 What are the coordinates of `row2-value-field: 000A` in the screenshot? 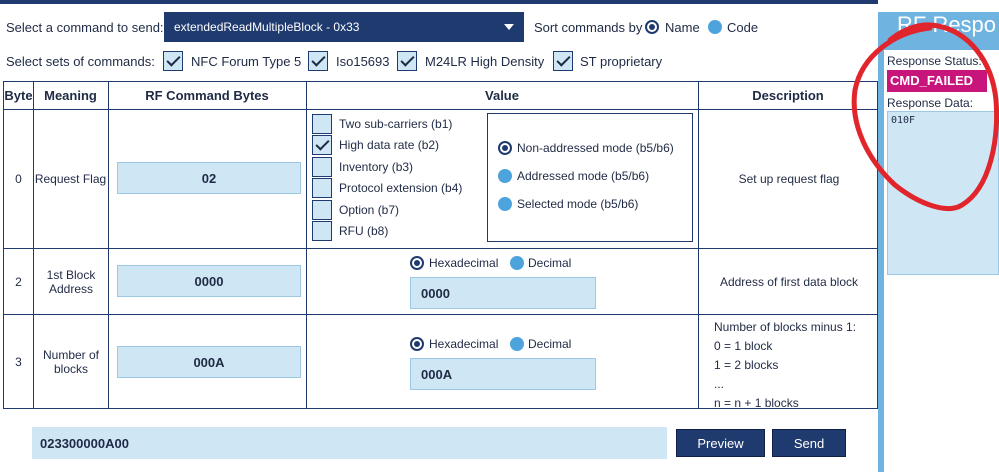 It's located at (503, 374).